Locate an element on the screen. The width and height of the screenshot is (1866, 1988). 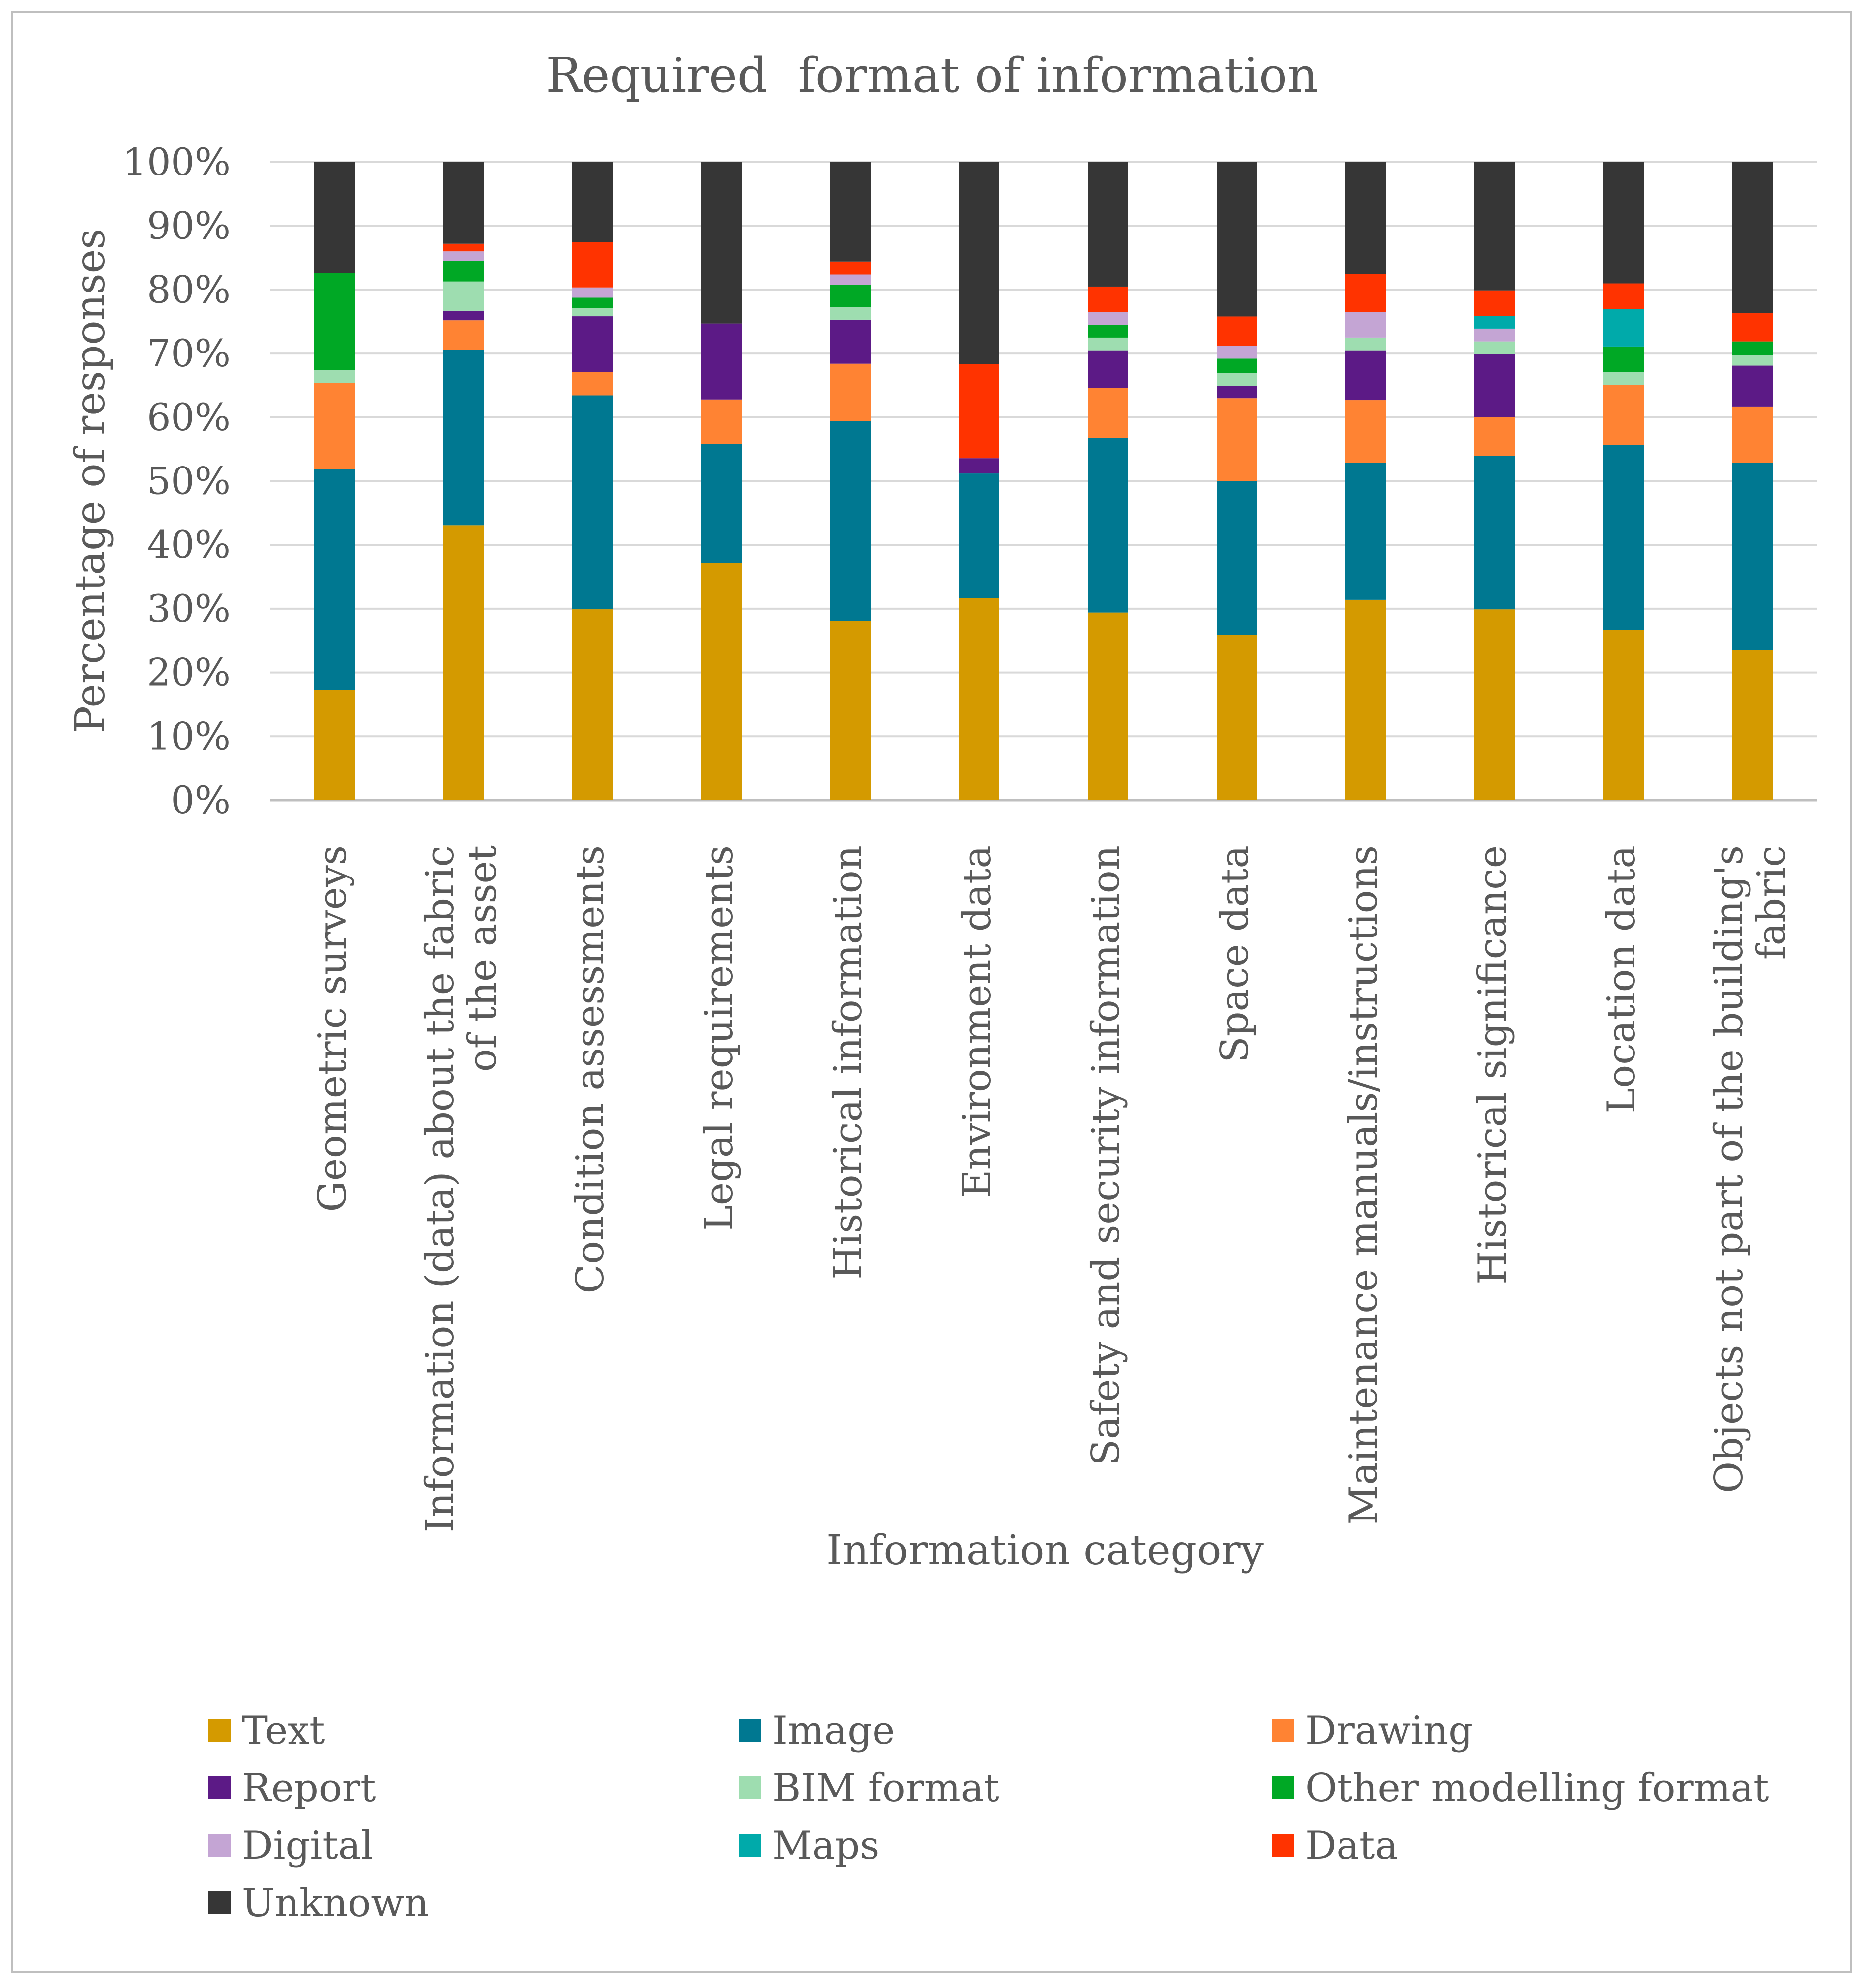
y-tick-label: 60% is located at coordinates (189, 417).